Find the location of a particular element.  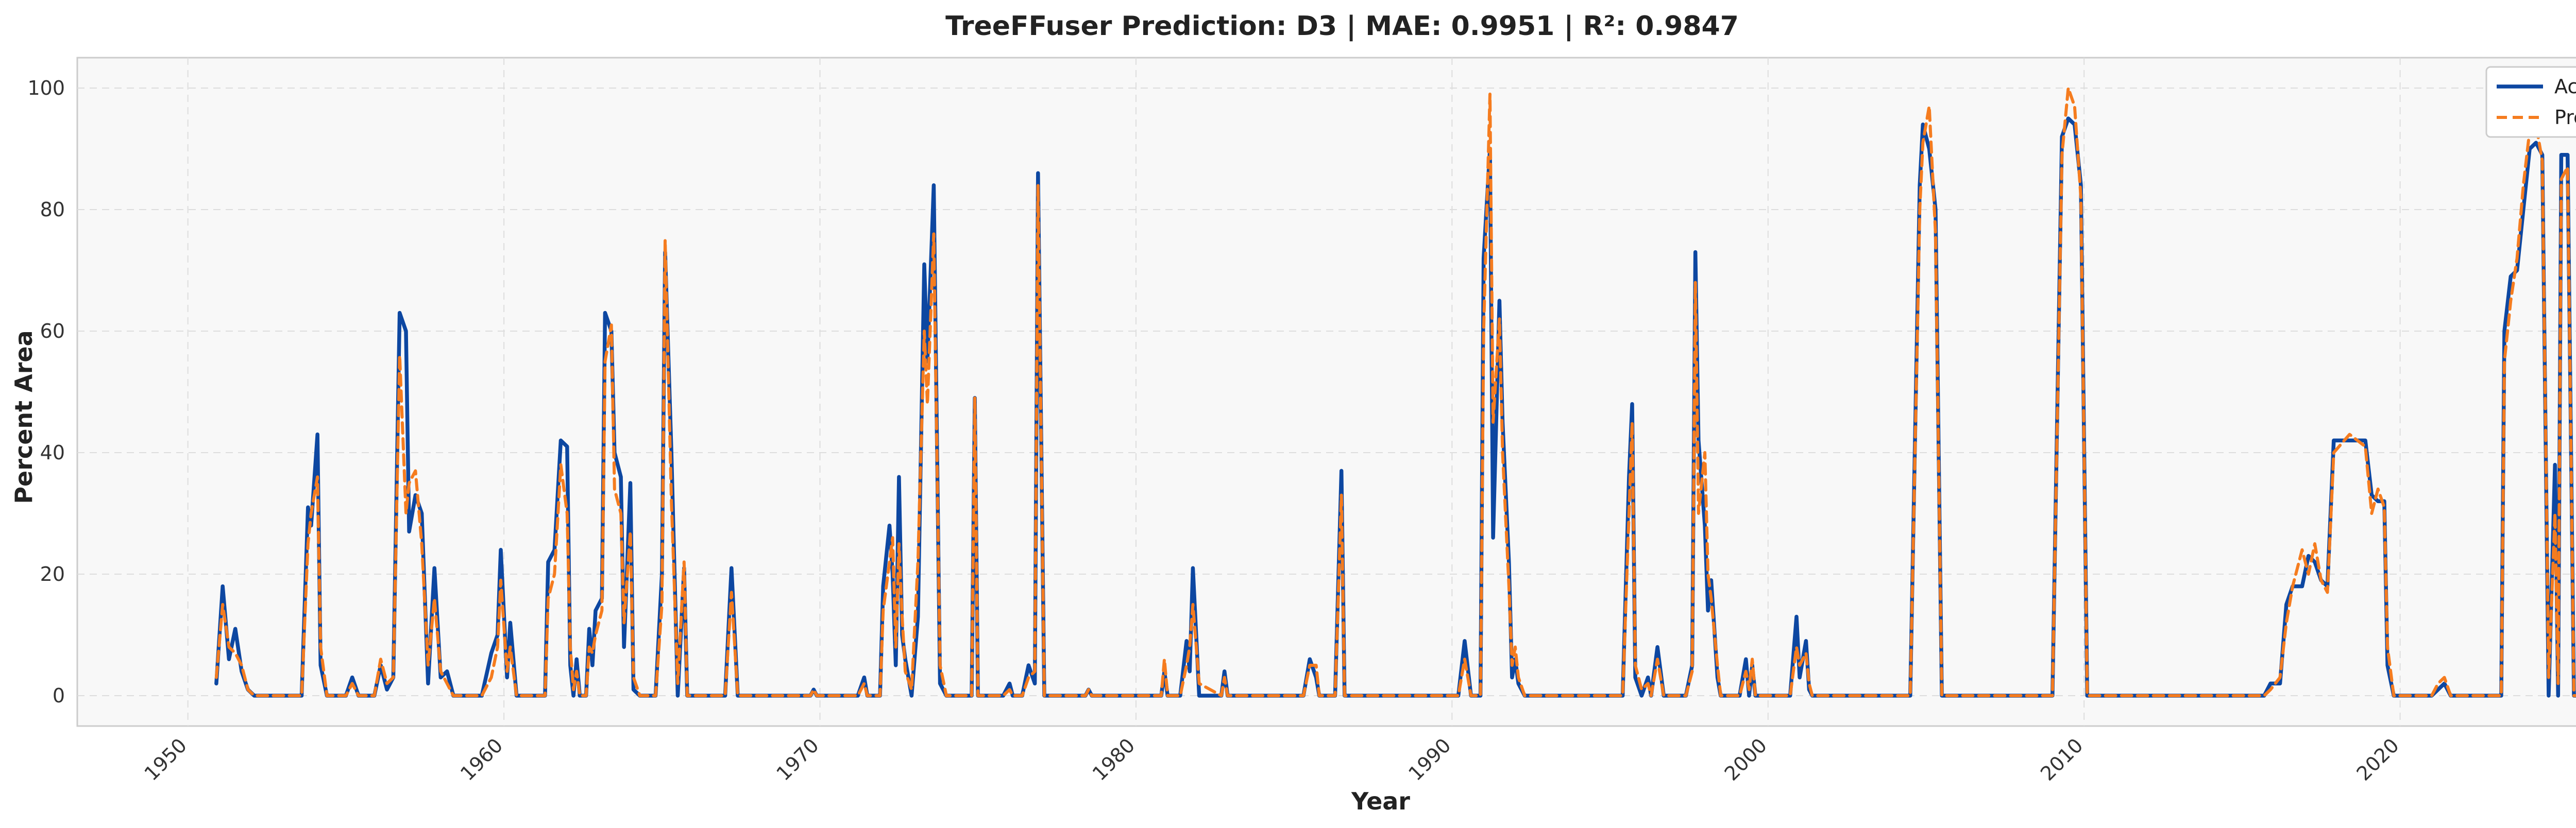

legend-label: Predicted is located at coordinates (2565, 117).